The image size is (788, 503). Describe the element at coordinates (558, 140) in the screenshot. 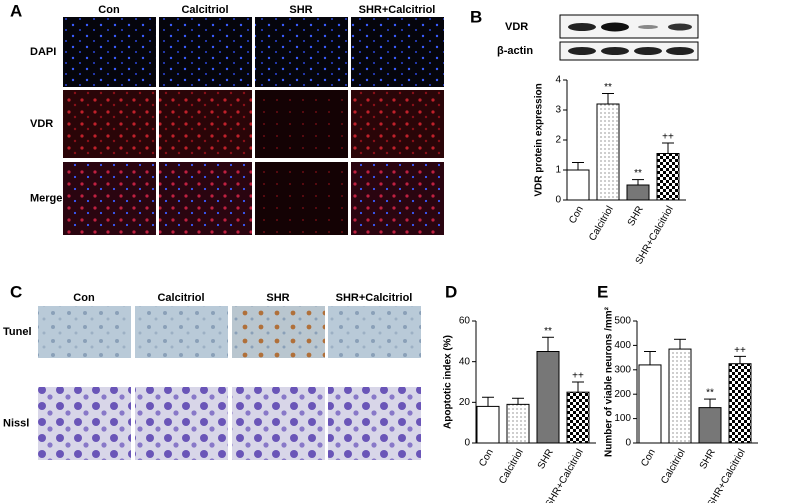

I see `y-tick-label: 2` at that location.